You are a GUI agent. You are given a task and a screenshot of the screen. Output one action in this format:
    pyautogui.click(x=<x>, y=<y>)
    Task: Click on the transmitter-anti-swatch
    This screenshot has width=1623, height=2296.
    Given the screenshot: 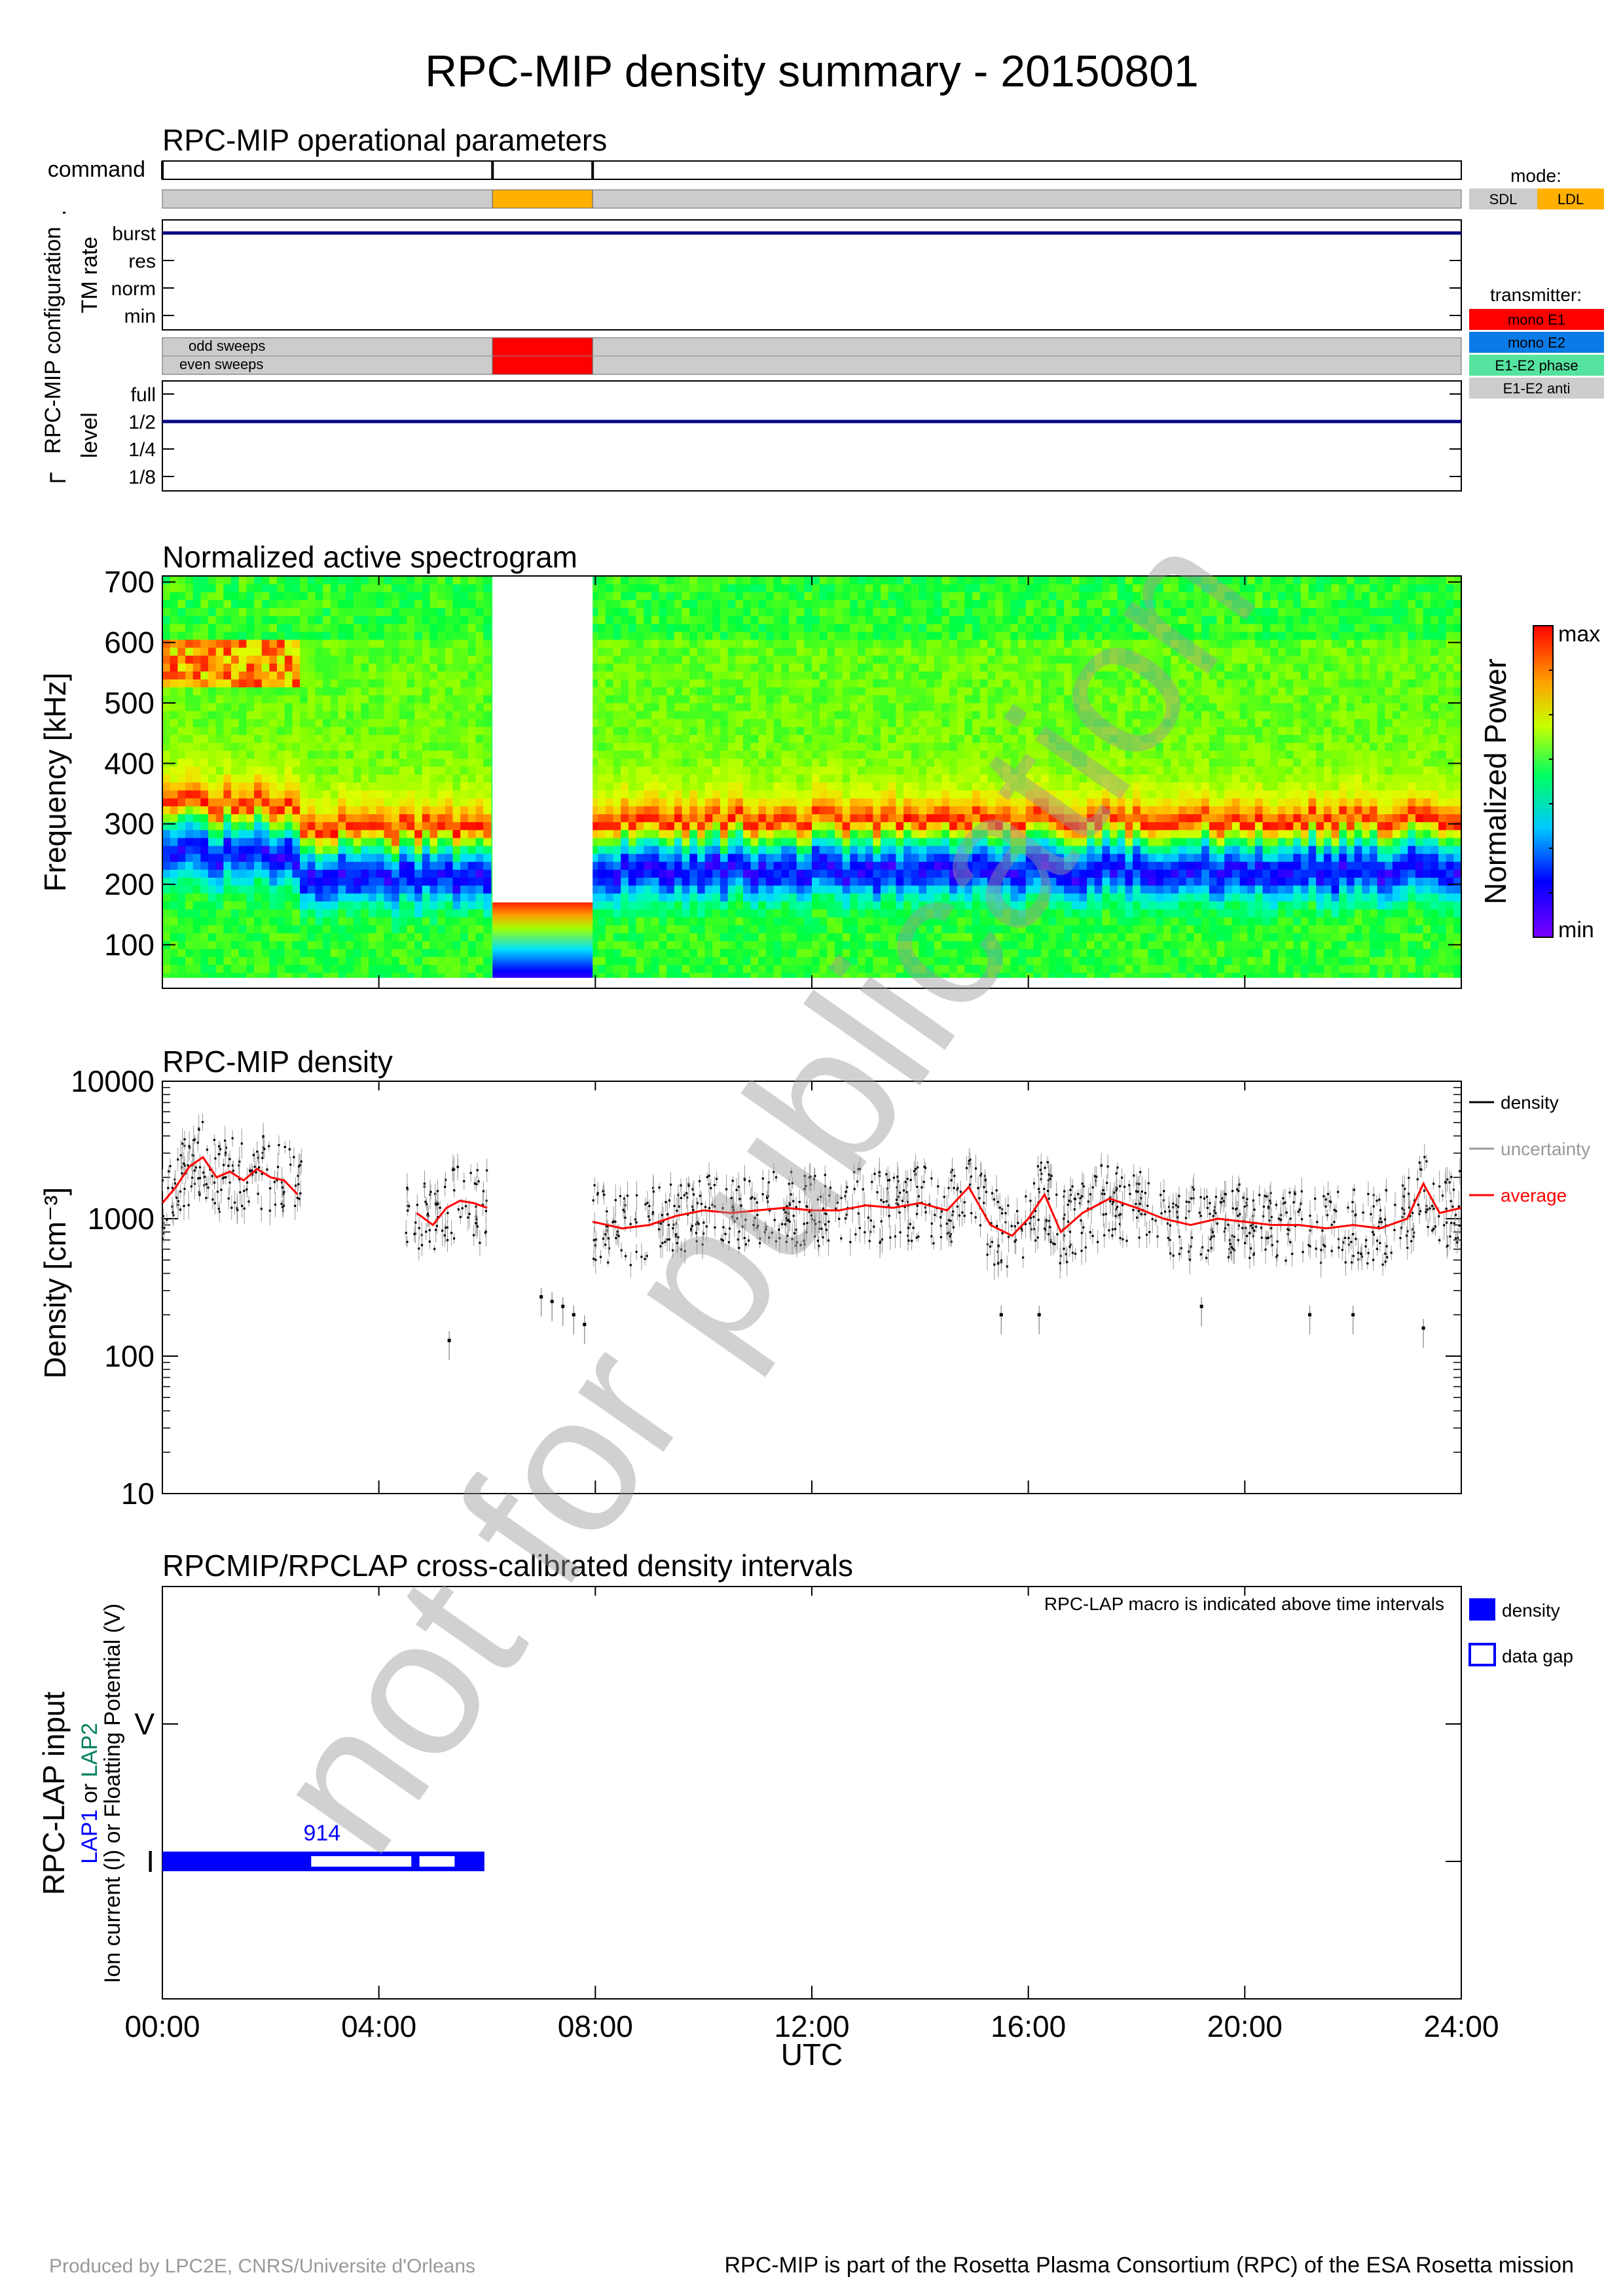 What is the action you would take?
    pyautogui.click(x=1536, y=388)
    